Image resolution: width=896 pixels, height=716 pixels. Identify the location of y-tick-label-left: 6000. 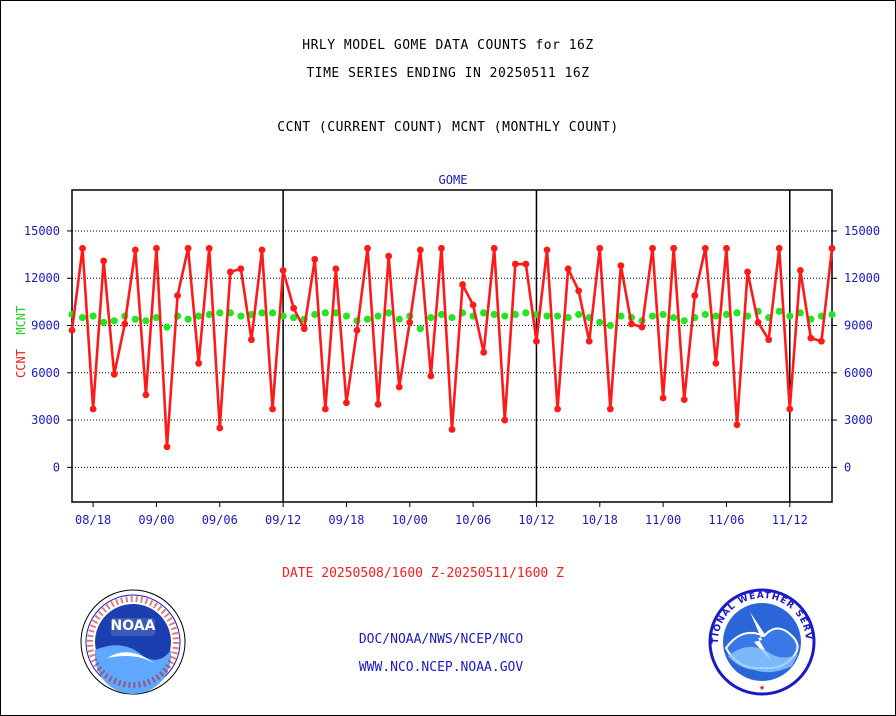
(45, 373).